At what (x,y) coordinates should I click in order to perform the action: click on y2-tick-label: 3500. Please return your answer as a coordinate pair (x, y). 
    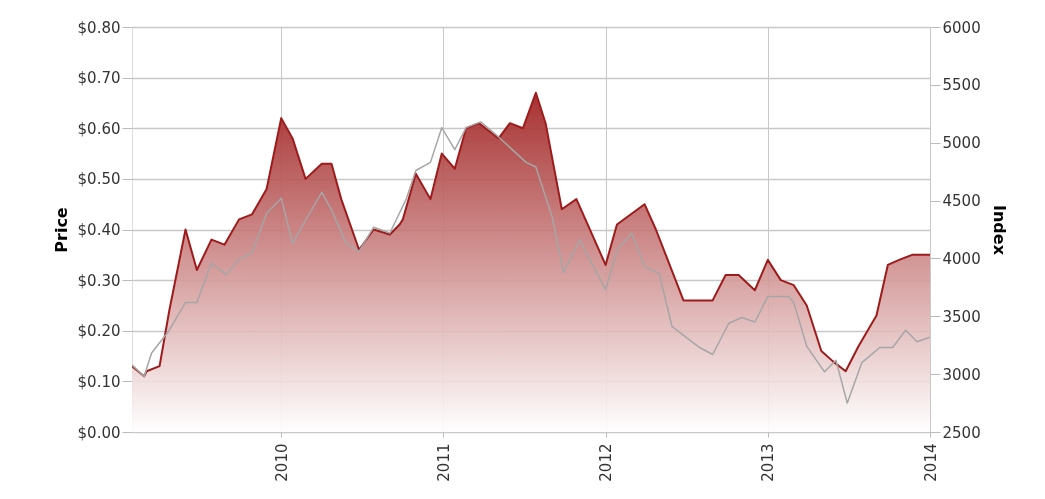
    Looking at the image, I should click on (961, 316).